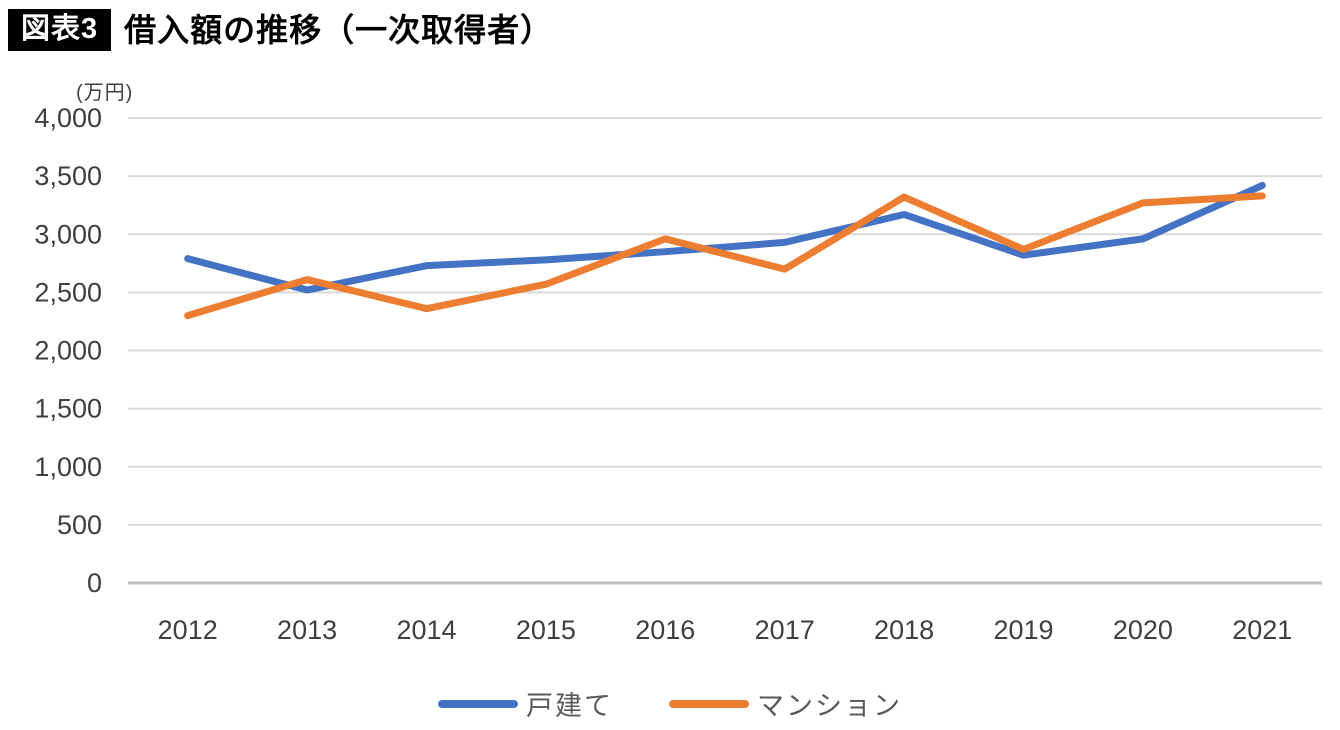 The width and height of the screenshot is (1340, 730). I want to click on chart-legend: 戸建て マンション, so click(670, 703).